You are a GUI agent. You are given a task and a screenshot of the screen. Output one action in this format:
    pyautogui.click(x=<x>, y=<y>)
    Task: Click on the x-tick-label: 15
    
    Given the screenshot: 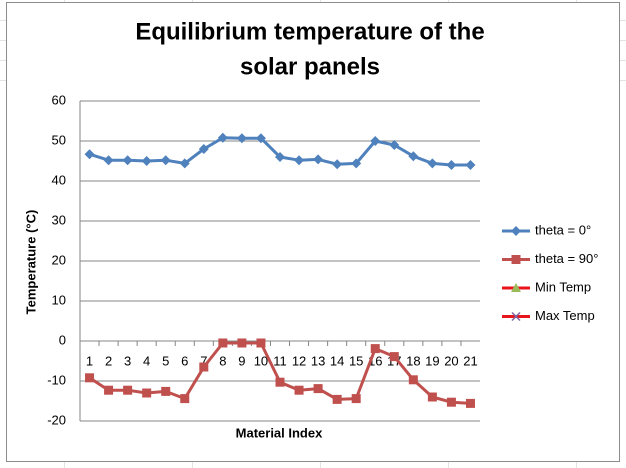 What is the action you would take?
    pyautogui.click(x=356, y=360)
    